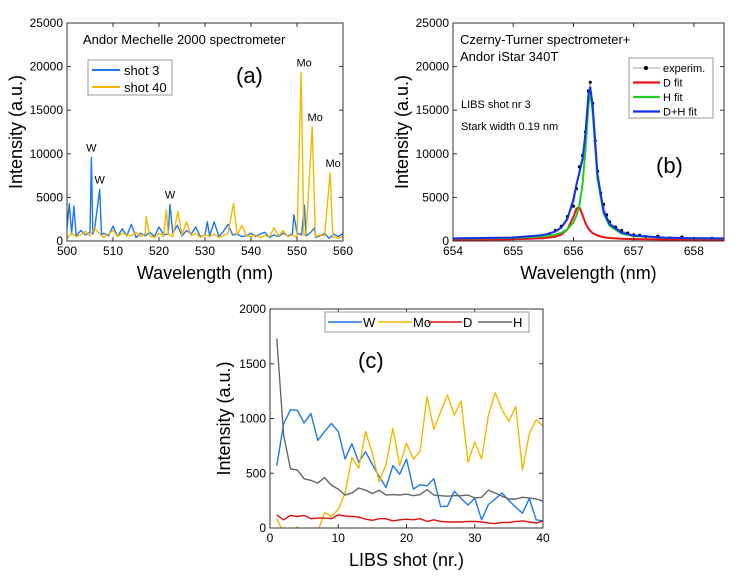 The width and height of the screenshot is (750, 580). I want to click on series-line-shot 40, so click(205, 156).